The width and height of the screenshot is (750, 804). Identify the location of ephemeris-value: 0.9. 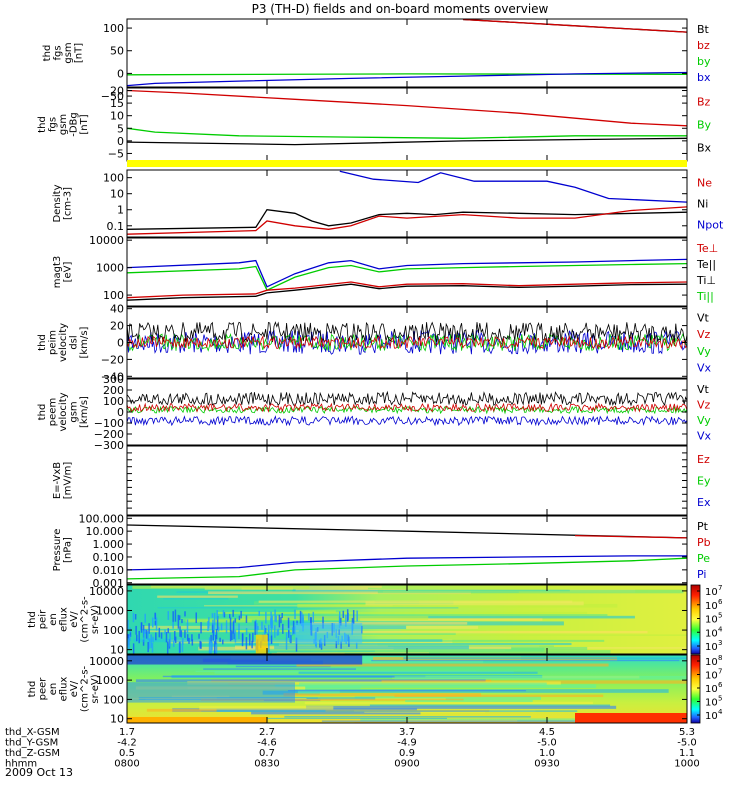
(407, 753).